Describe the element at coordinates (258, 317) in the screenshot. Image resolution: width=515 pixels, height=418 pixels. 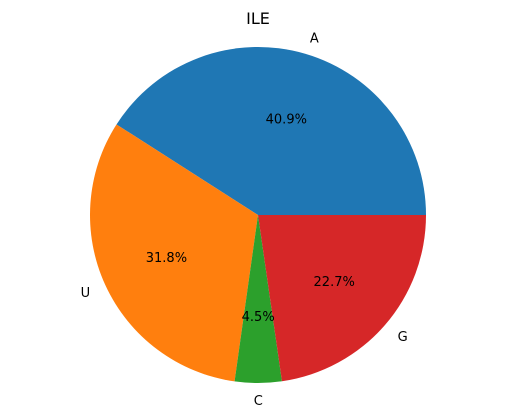
I see `slice-percent-c: 4.5%` at that location.